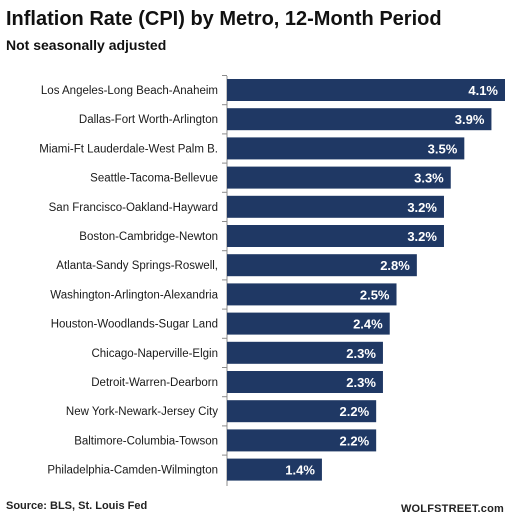  I want to click on category-label: Atlanta-Sandy Springs-Roswell,, so click(137, 266).